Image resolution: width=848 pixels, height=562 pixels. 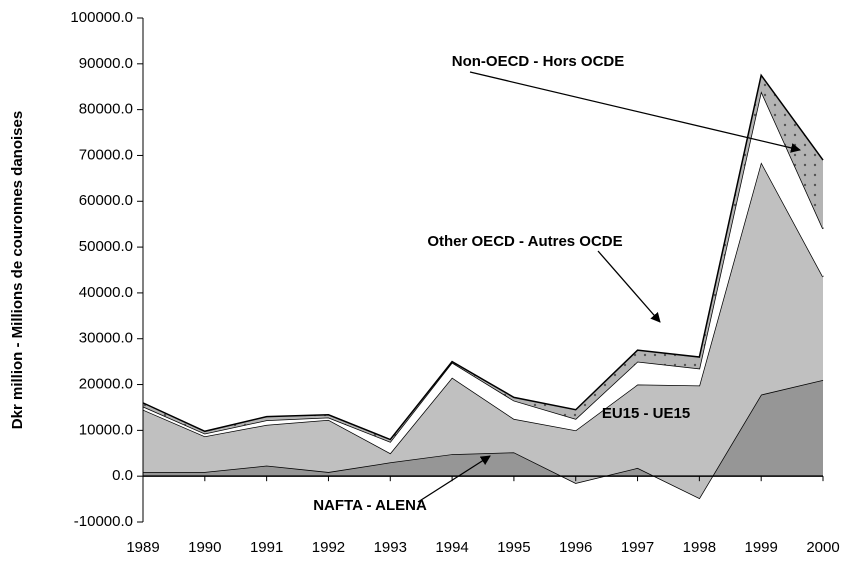 What do you see at coordinates (142, 547) in the screenshot?
I see `x-tick-label: 1989` at bounding box center [142, 547].